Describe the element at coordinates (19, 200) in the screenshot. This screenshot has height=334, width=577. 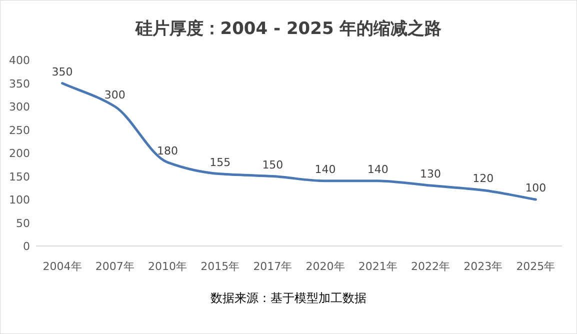
I see `y-tick-label: 100` at that location.